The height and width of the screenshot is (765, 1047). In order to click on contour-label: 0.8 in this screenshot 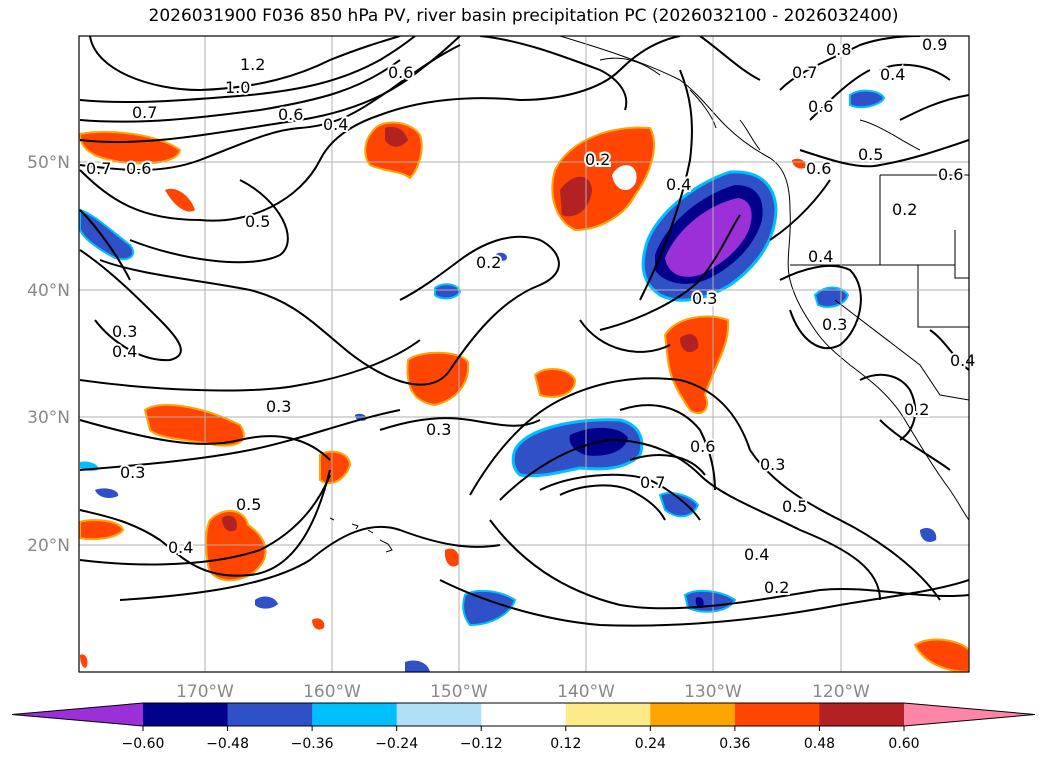, I will do `click(838, 49)`.